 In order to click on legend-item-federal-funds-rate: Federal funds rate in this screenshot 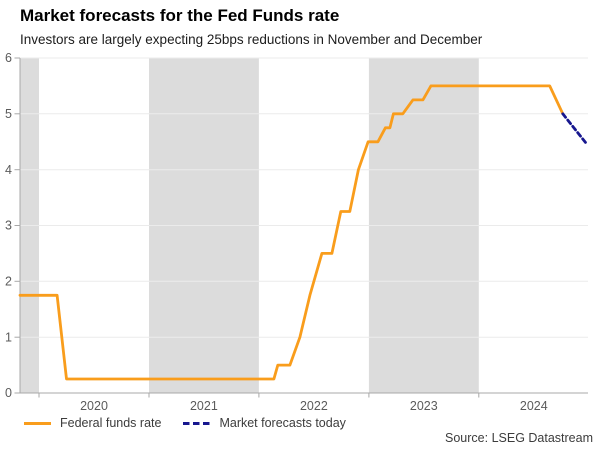, I will do `click(92, 423)`.